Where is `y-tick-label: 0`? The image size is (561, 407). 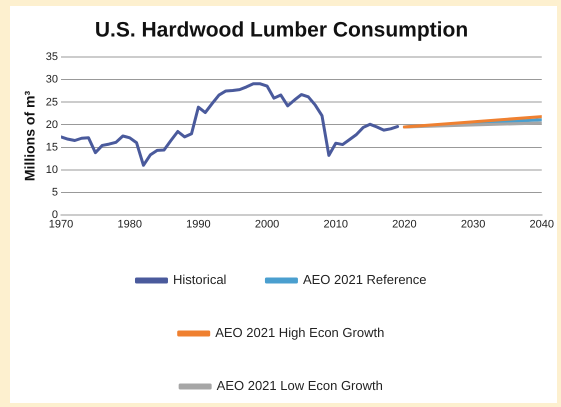
y-tick-label: 0 is located at coordinates (55, 214).